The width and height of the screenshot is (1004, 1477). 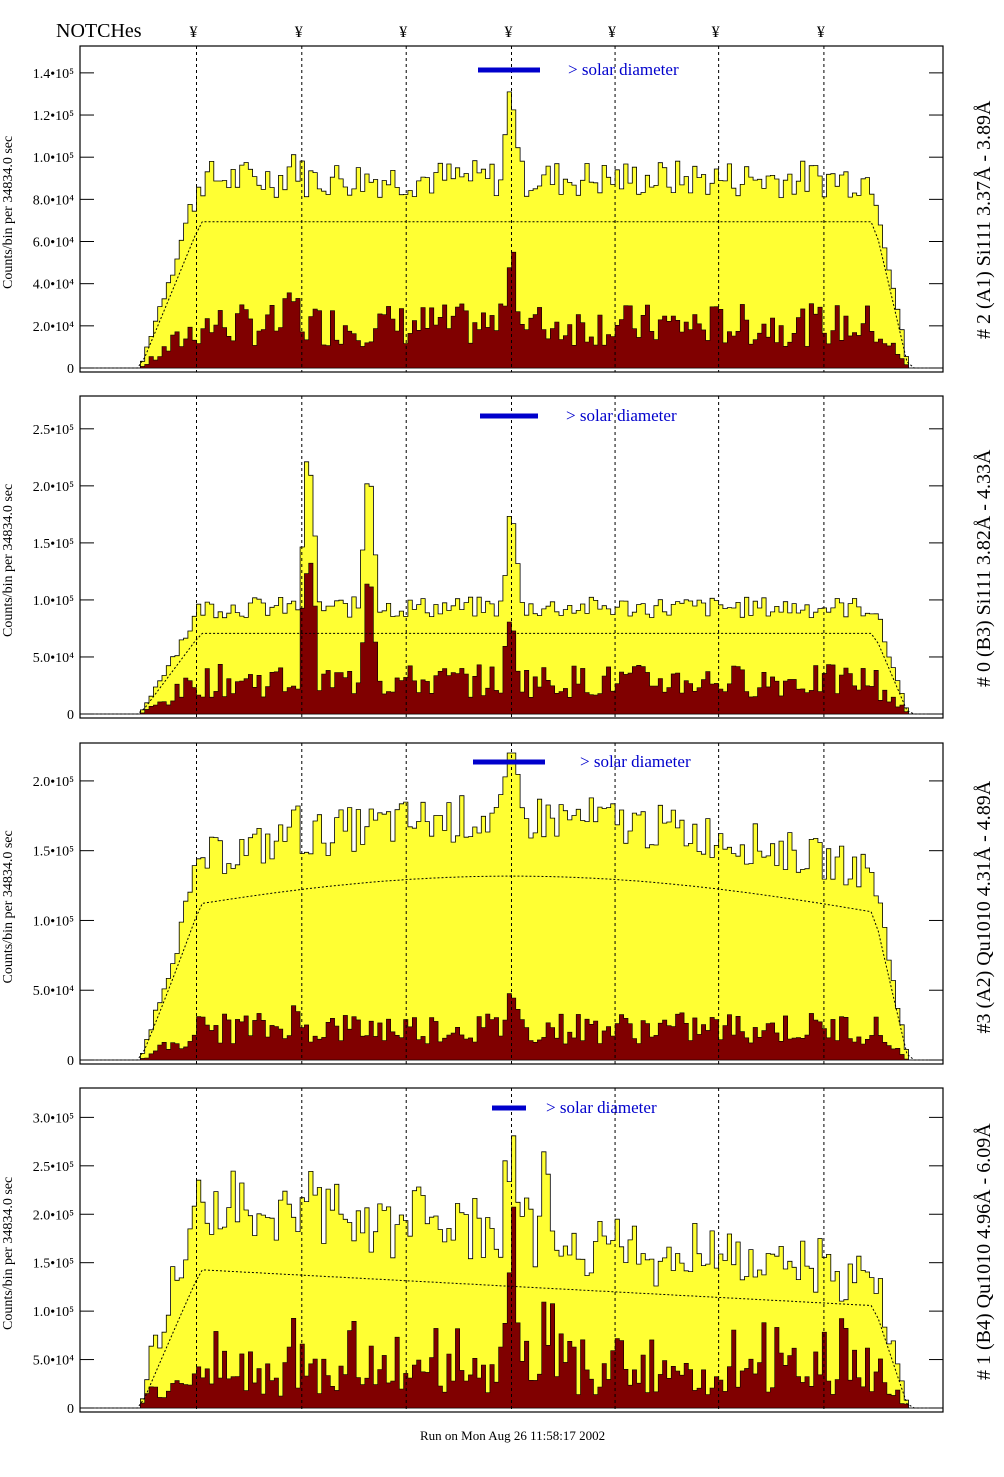 What do you see at coordinates (53, 116) in the screenshot?
I see `y-tick-label: 1.2•10⁵` at bounding box center [53, 116].